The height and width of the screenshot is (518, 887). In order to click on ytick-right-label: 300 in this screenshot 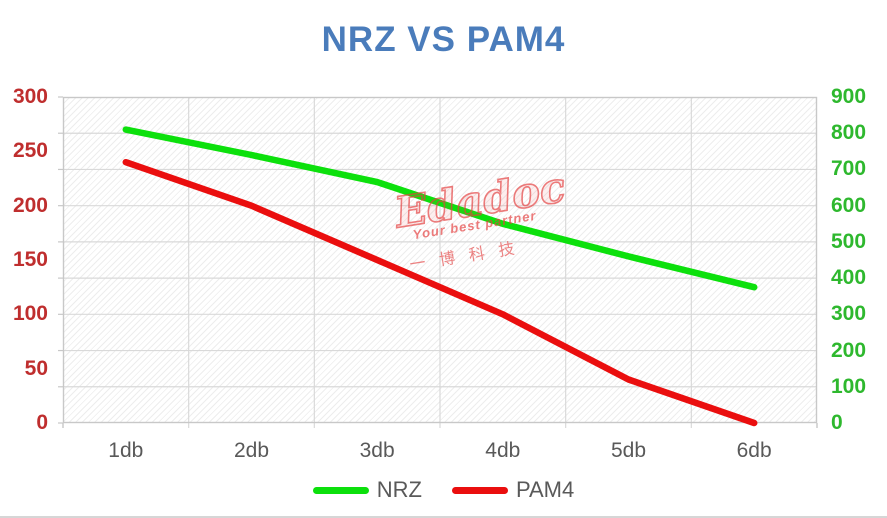, I will do `click(849, 314)`.